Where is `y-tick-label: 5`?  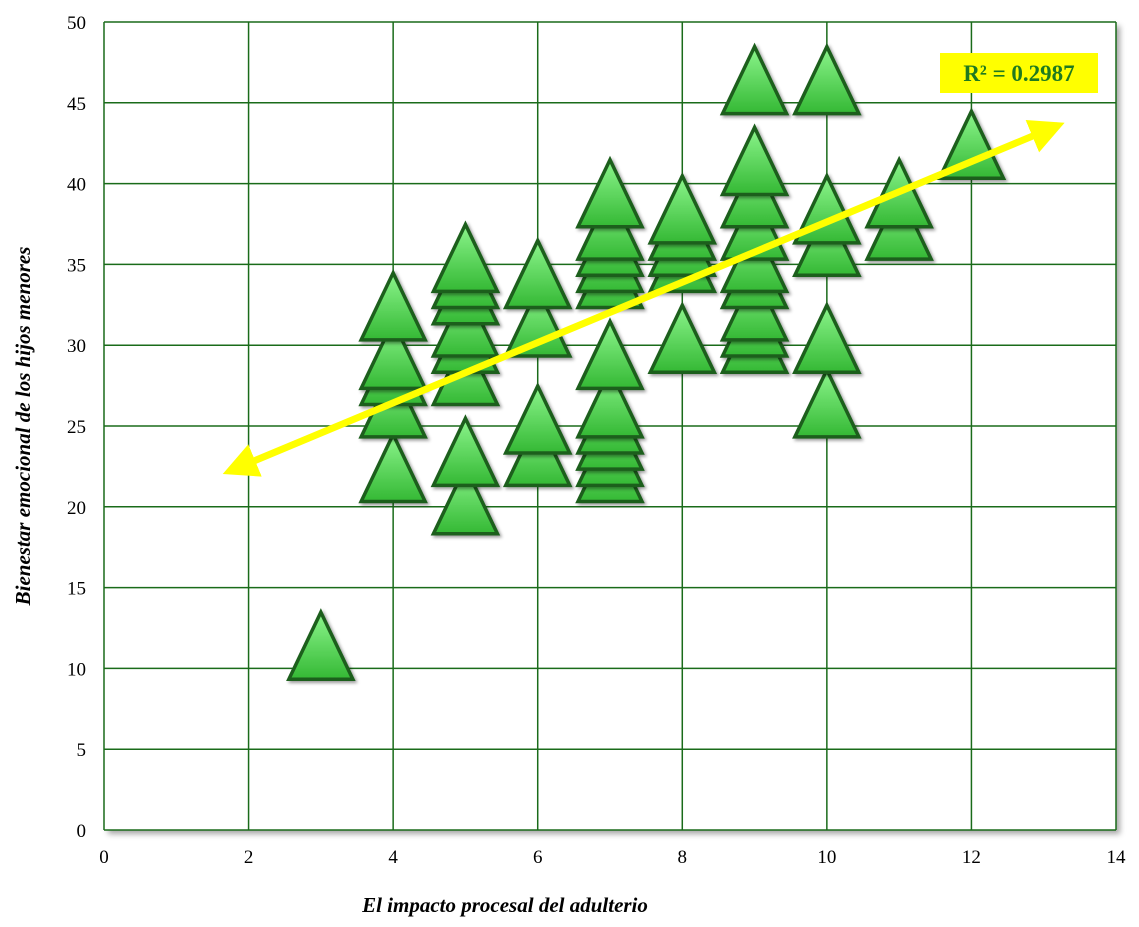
y-tick-label: 5 is located at coordinates (82, 750).